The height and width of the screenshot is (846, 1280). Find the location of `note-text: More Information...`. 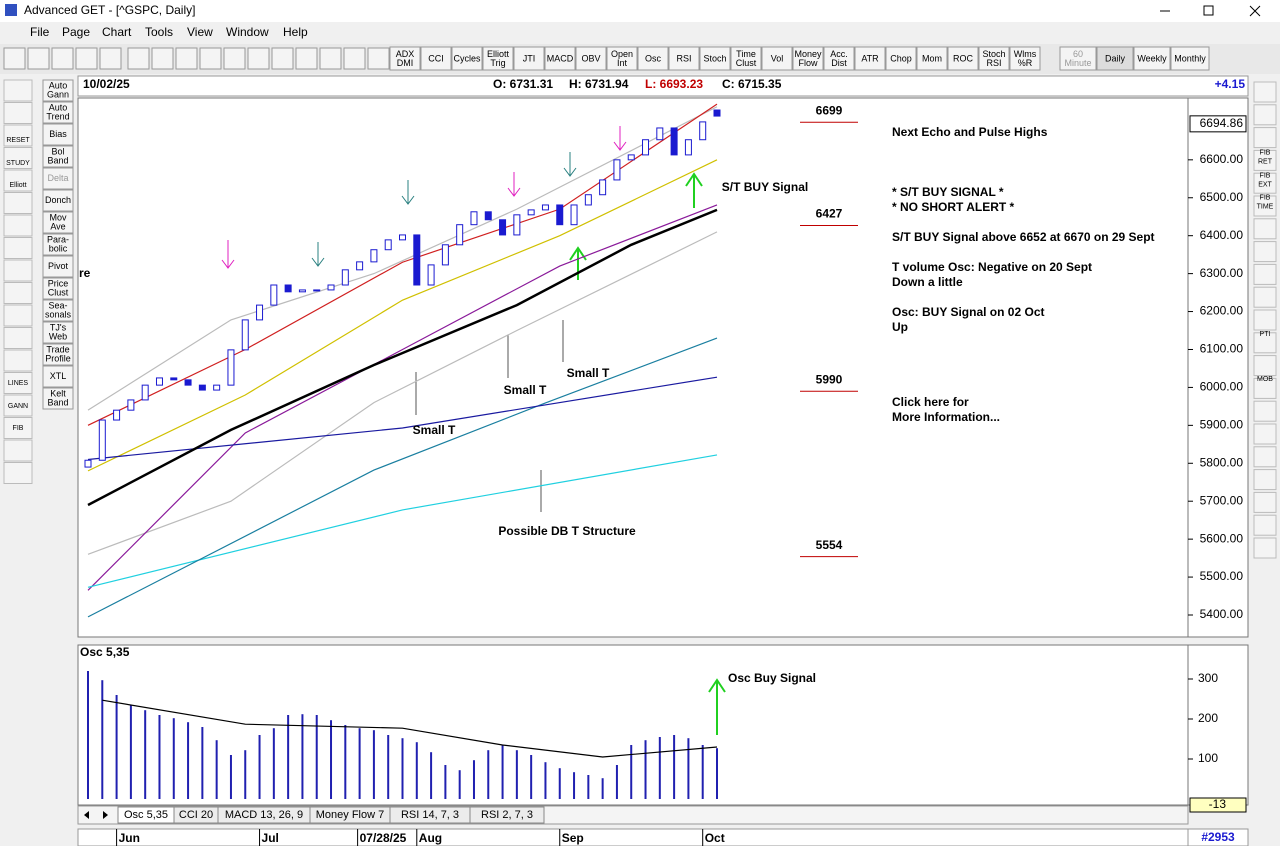

note-text: More Information... is located at coordinates (946, 417).